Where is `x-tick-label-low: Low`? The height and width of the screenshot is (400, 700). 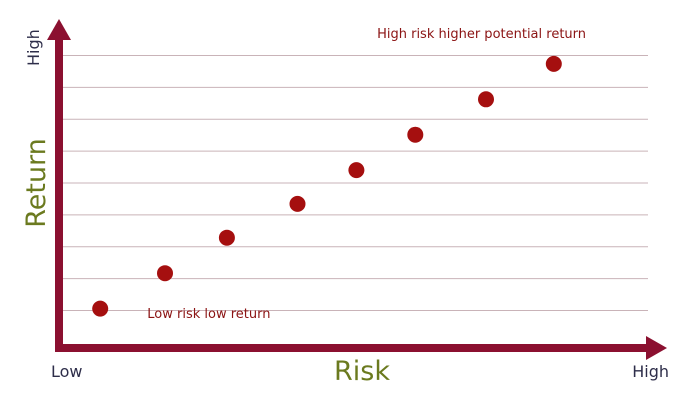 x-tick-label-low: Low is located at coordinates (67, 371).